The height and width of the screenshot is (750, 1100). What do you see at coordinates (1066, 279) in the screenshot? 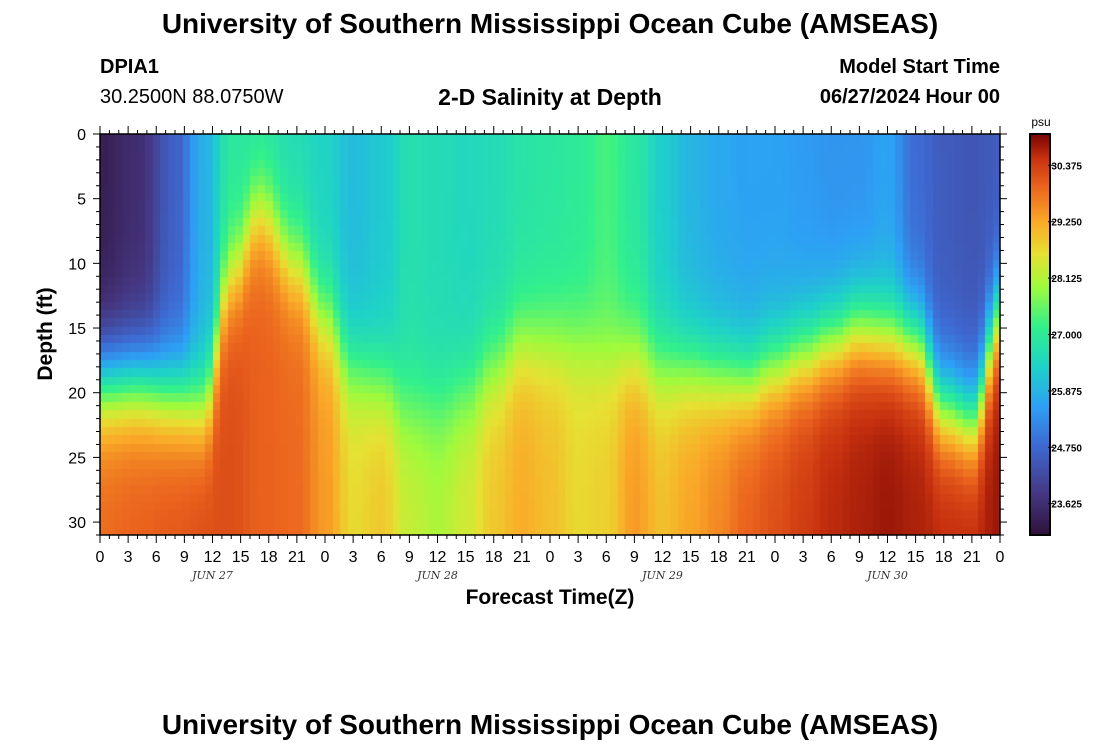
I see `colorbar-tick-label: 28.125` at bounding box center [1066, 279].